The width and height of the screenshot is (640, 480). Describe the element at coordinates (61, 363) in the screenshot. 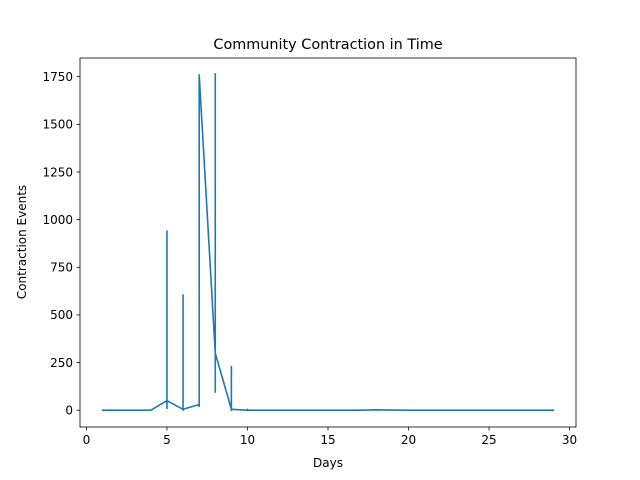

I see `y-tick-label: 250` at that location.